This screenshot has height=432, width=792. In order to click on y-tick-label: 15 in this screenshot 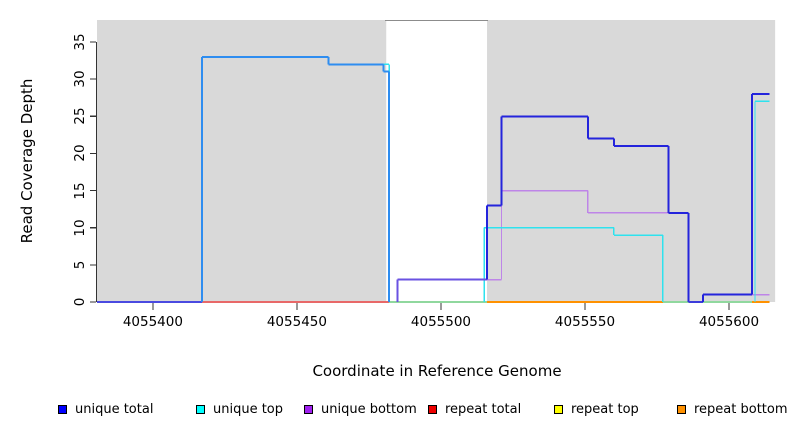, I will do `click(80, 190)`.